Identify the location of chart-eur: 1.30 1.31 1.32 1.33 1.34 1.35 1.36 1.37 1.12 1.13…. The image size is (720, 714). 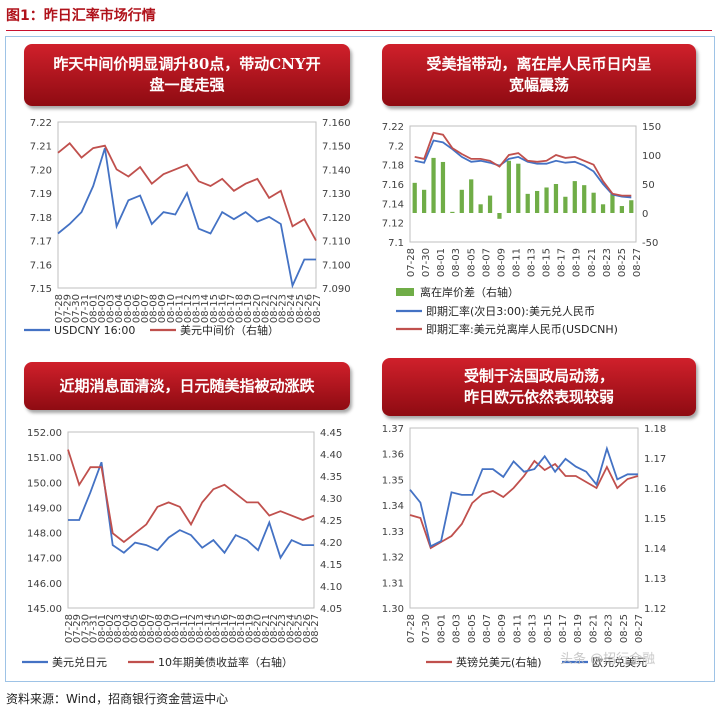
(524, 546).